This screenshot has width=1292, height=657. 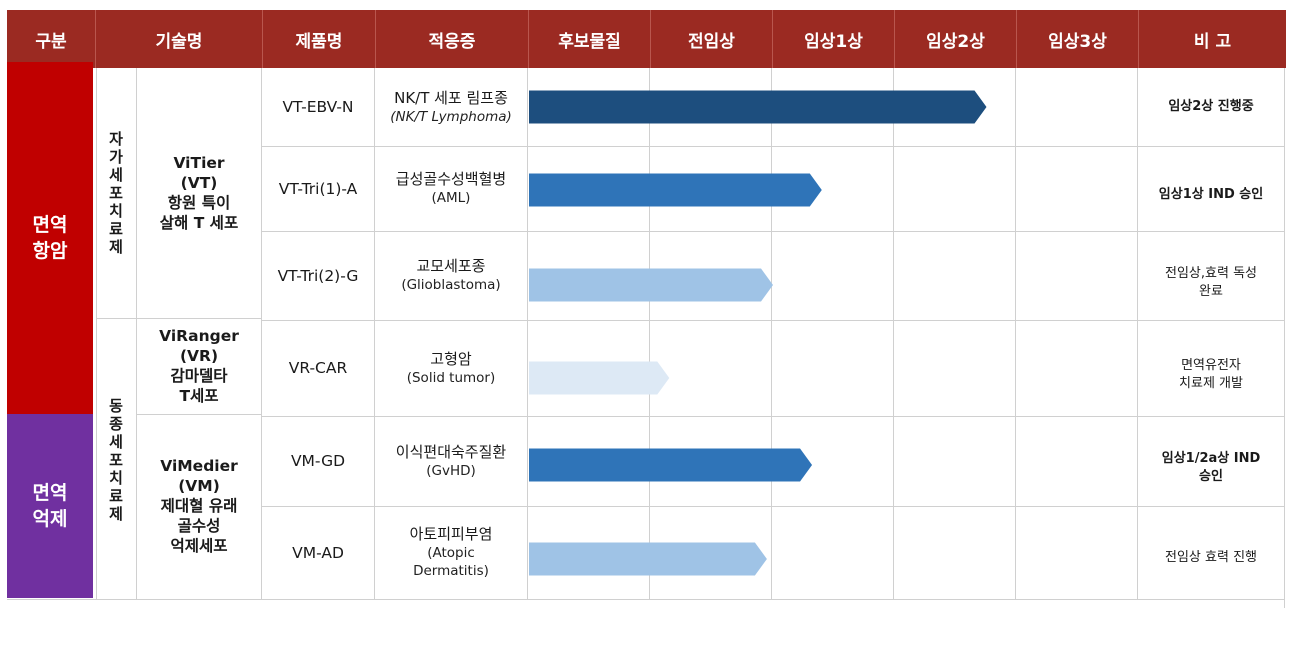 I want to click on category-immuno-suppression: 면역 억제, so click(x=50, y=506).